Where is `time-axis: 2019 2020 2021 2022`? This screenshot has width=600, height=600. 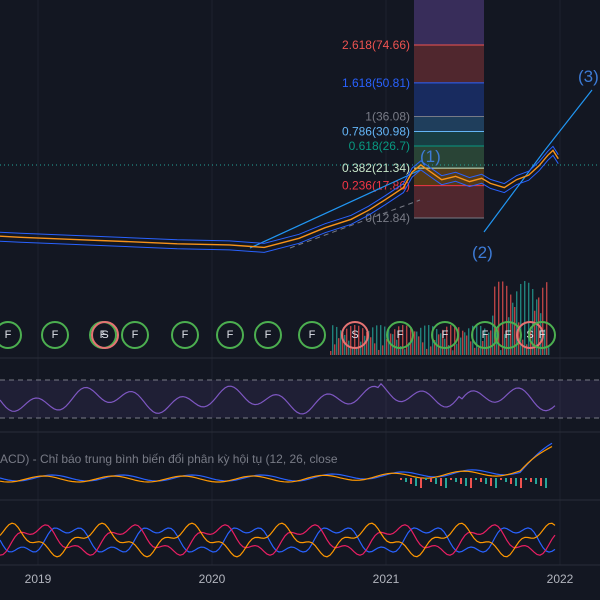
time-axis: 2019 2020 2021 2022 is located at coordinates (299, 579).